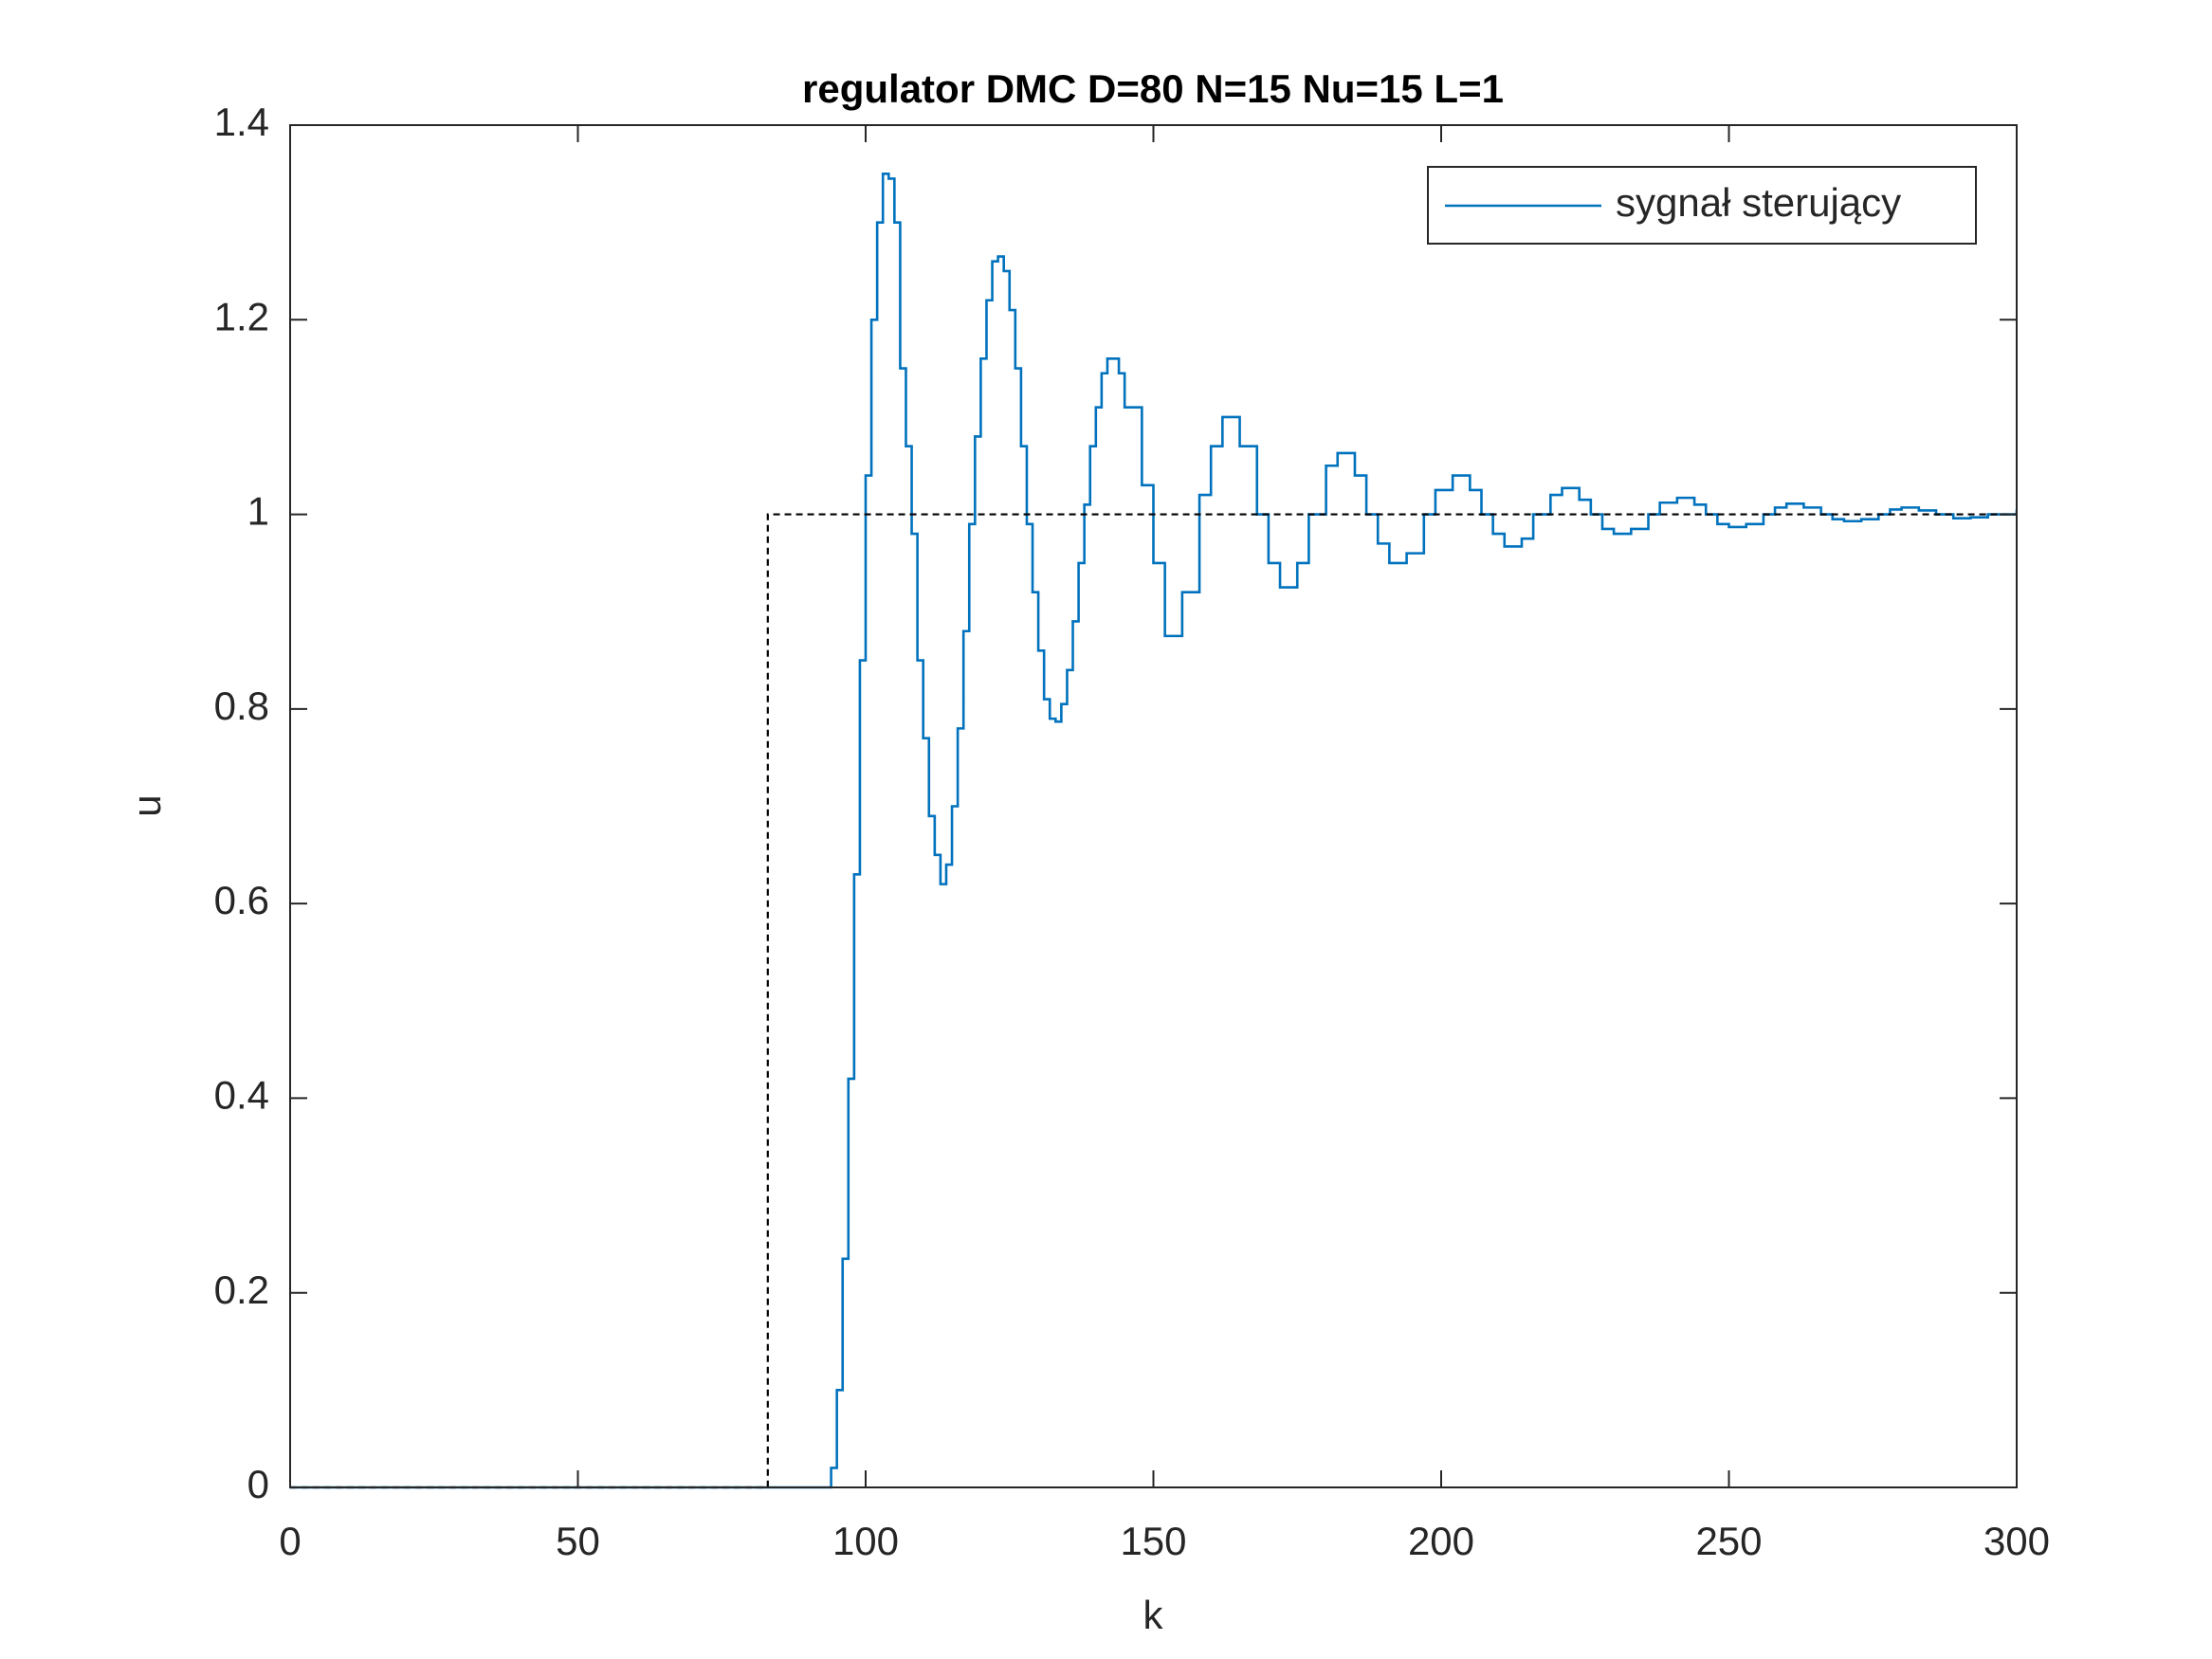  Describe the element at coordinates (290, 1541) in the screenshot. I see `x-tick-label: 0` at that location.